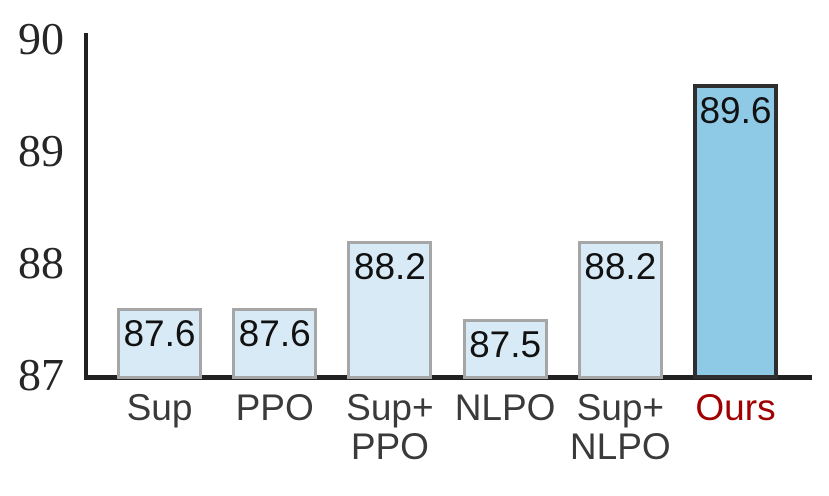  I want to click on x-category-label: Sup, so click(159, 407).